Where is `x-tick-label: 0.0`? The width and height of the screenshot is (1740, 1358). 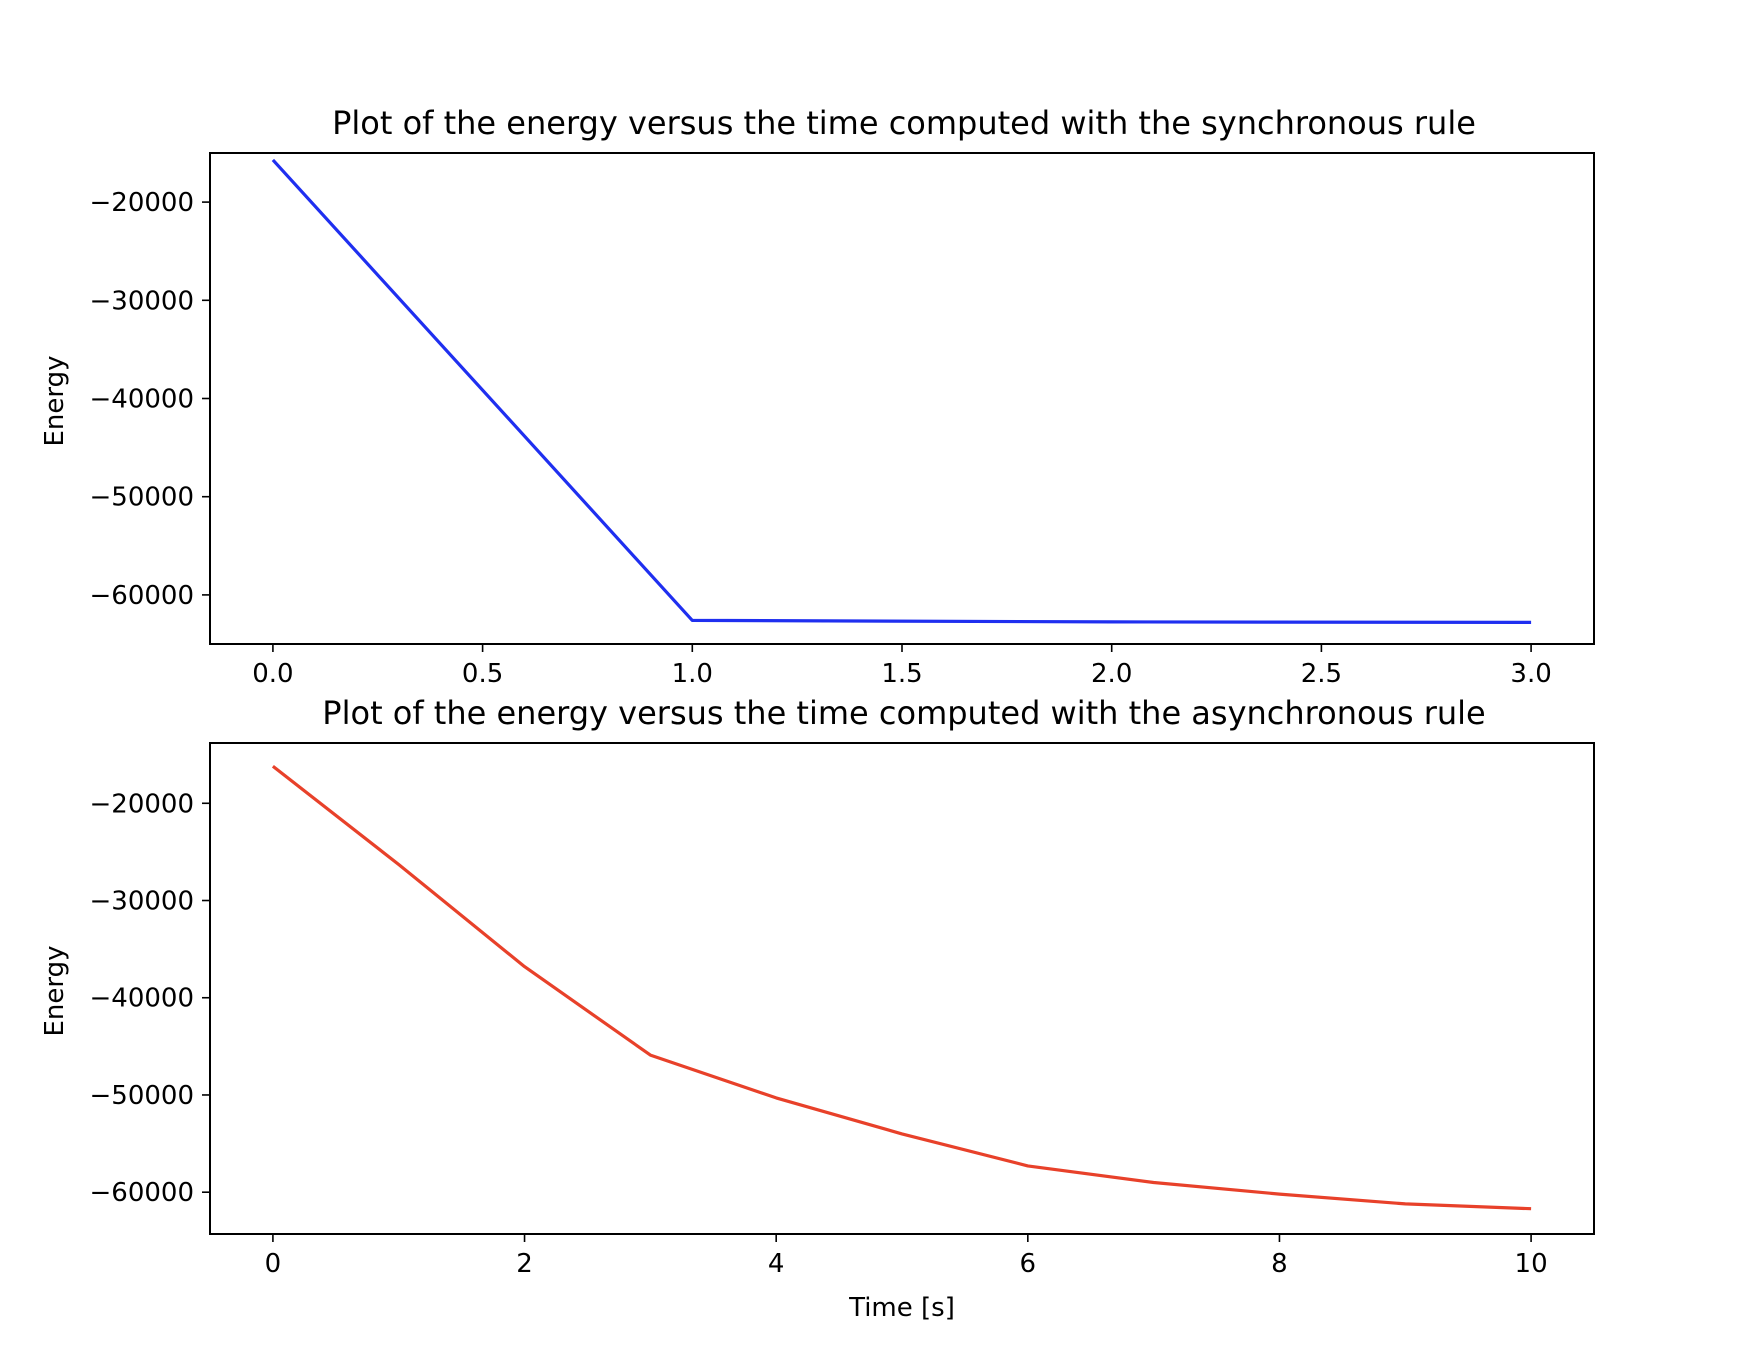 x-tick-label: 0.0 is located at coordinates (272, 674).